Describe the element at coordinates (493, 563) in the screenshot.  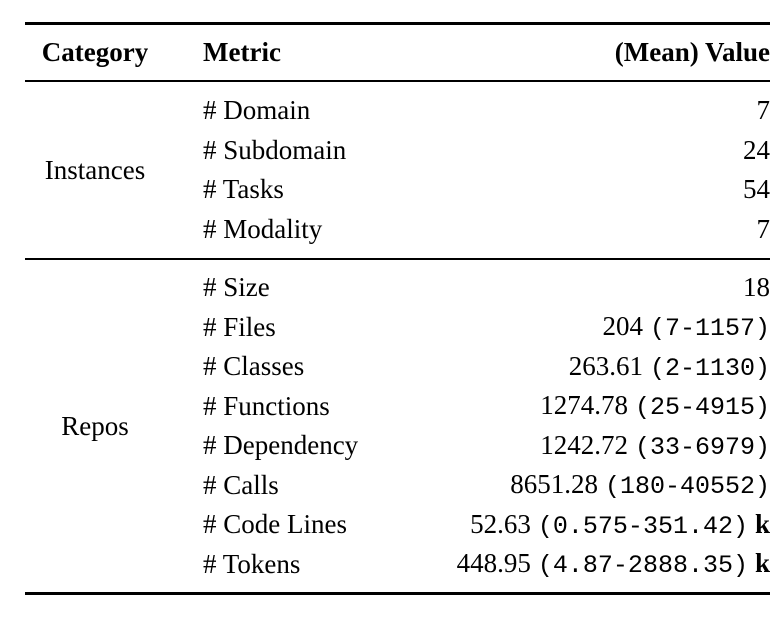
I see `mean-value: 448.95` at that location.